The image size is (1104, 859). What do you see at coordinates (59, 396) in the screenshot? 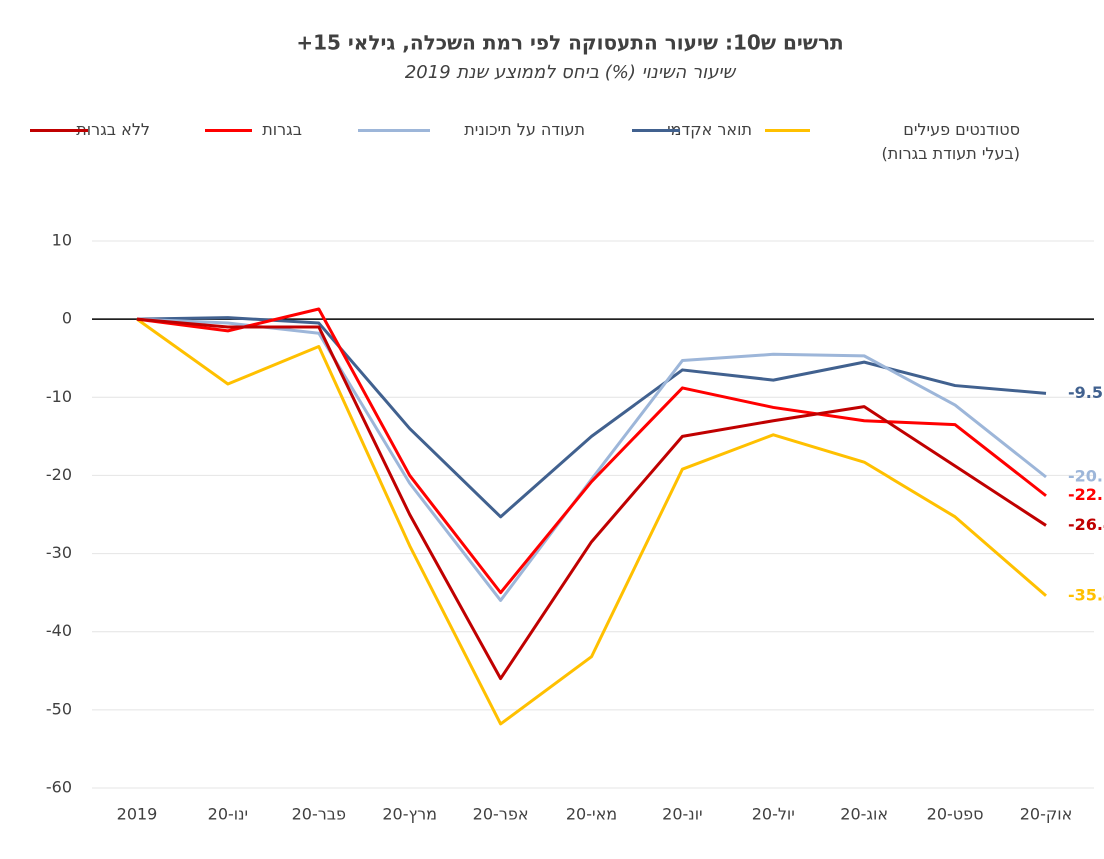
I see `y-tick-label: -10` at bounding box center [59, 396].